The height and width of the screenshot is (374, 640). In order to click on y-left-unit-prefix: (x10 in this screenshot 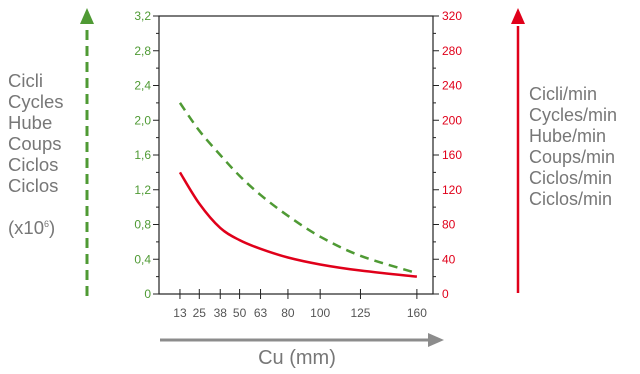, I will do `click(26, 227)`.